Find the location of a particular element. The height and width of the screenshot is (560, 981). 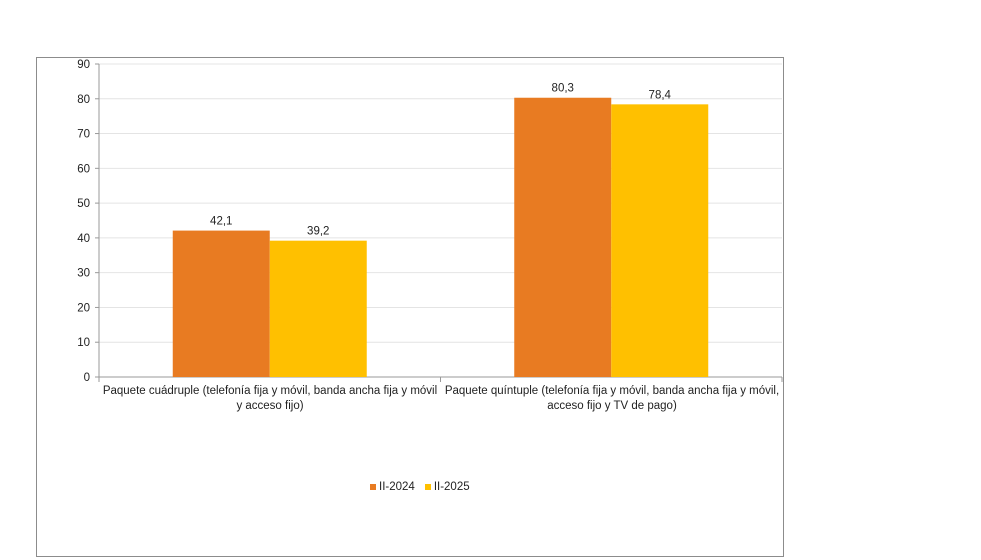

data-label: 42,1 is located at coordinates (221, 222).